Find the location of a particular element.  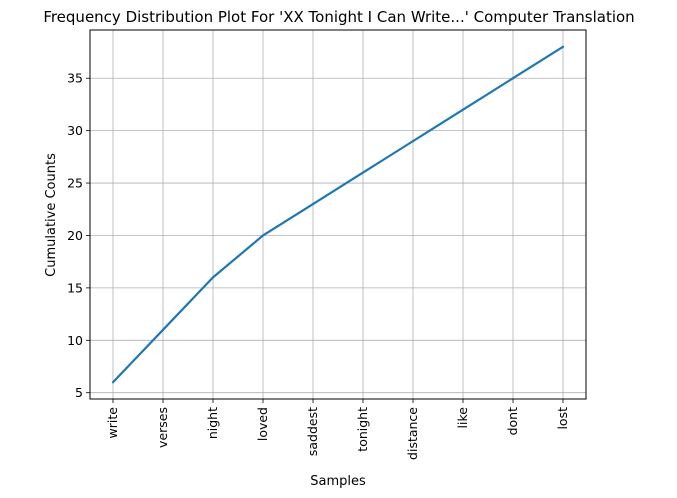

x-tick-label: write is located at coordinates (112, 423).